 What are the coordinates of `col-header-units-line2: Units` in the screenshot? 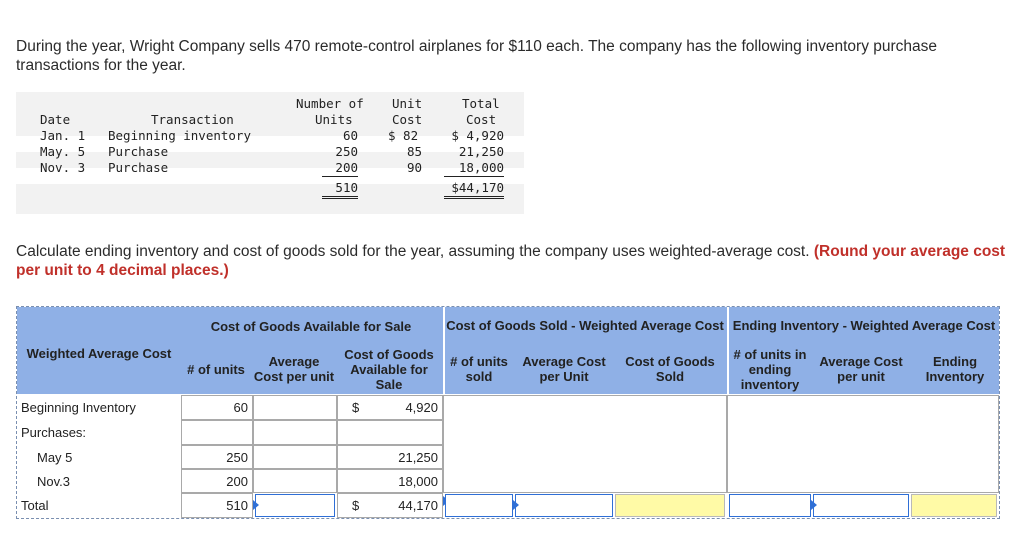 It's located at (334, 119).